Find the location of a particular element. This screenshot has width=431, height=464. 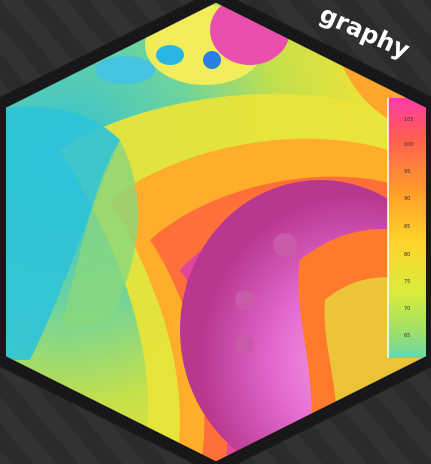

scale-label-85: 85 is located at coordinates (407, 227).